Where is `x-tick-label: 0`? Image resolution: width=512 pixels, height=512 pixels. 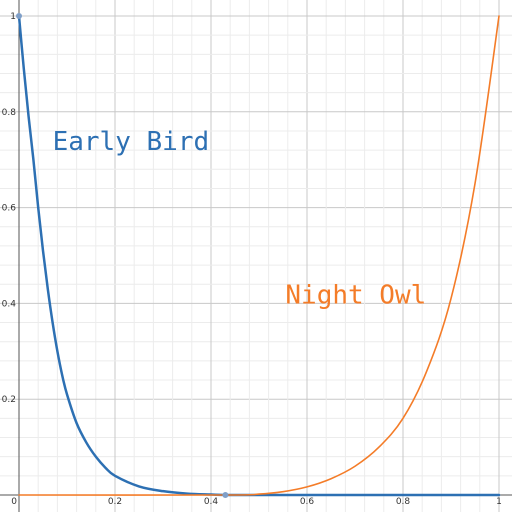
x-tick-label: 0 is located at coordinates (14, 502).